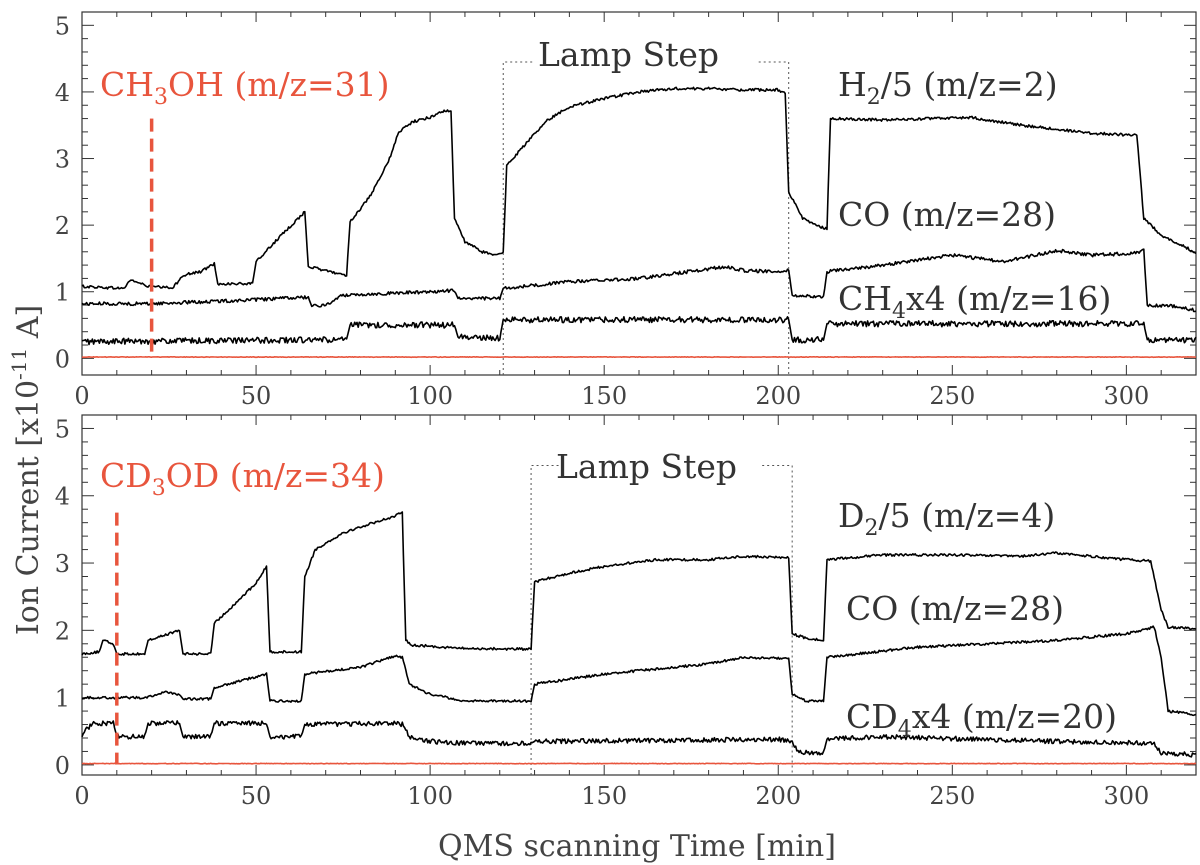 The image size is (1200, 865). What do you see at coordinates (639, 331) in the screenshot?
I see `series-line-ch4x4-m-z-16-` at bounding box center [639, 331].